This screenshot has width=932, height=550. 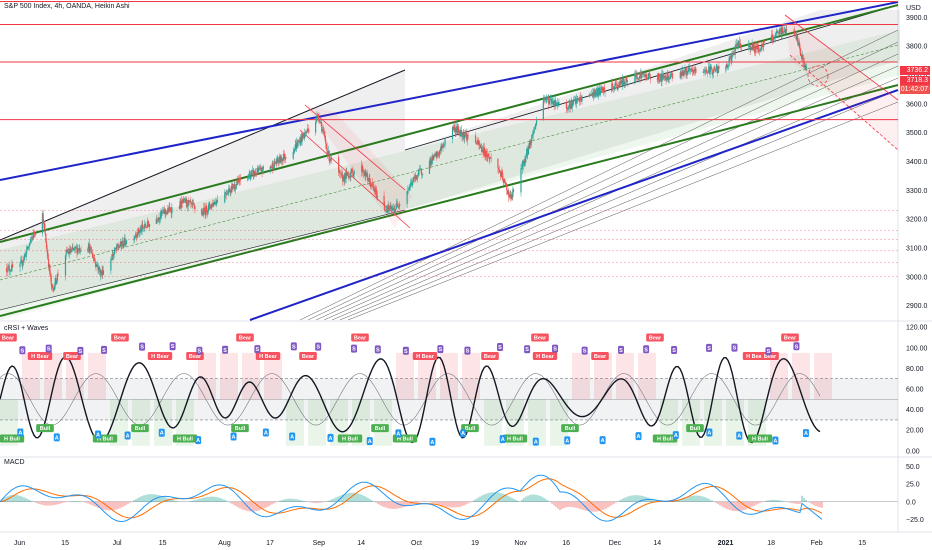 I want to click on time-axis-tick: 14, so click(x=657, y=543).